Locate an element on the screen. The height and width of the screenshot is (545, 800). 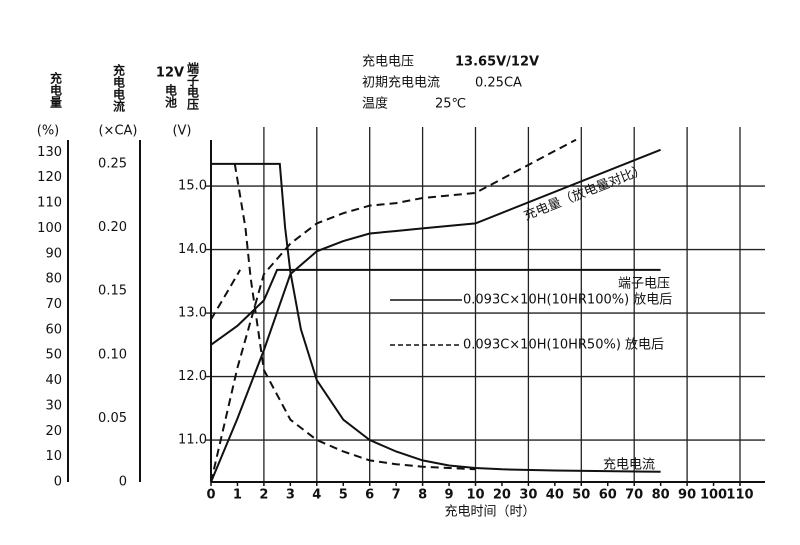
legend-label: 0.093C×10H(10HR50%) 放电后 is located at coordinates (563, 345).